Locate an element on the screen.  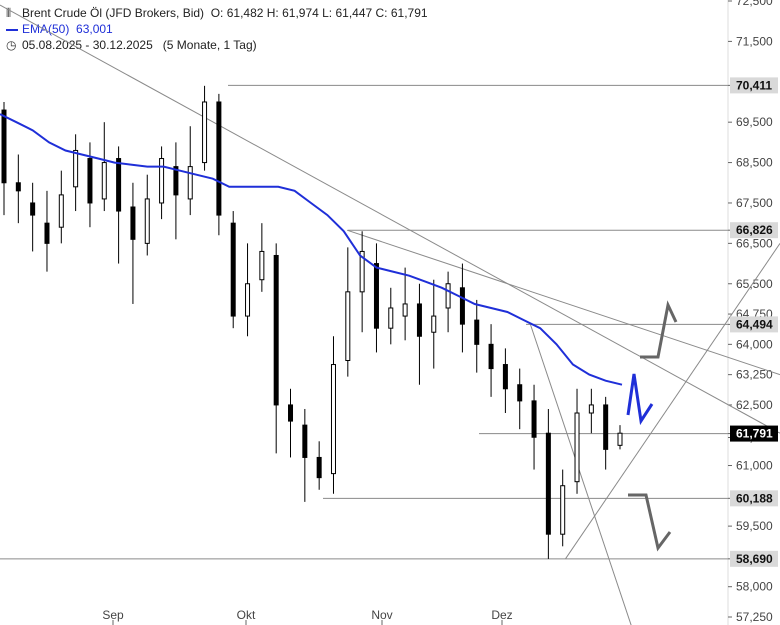
clock-icon: ◷ is located at coordinates (11, 45).